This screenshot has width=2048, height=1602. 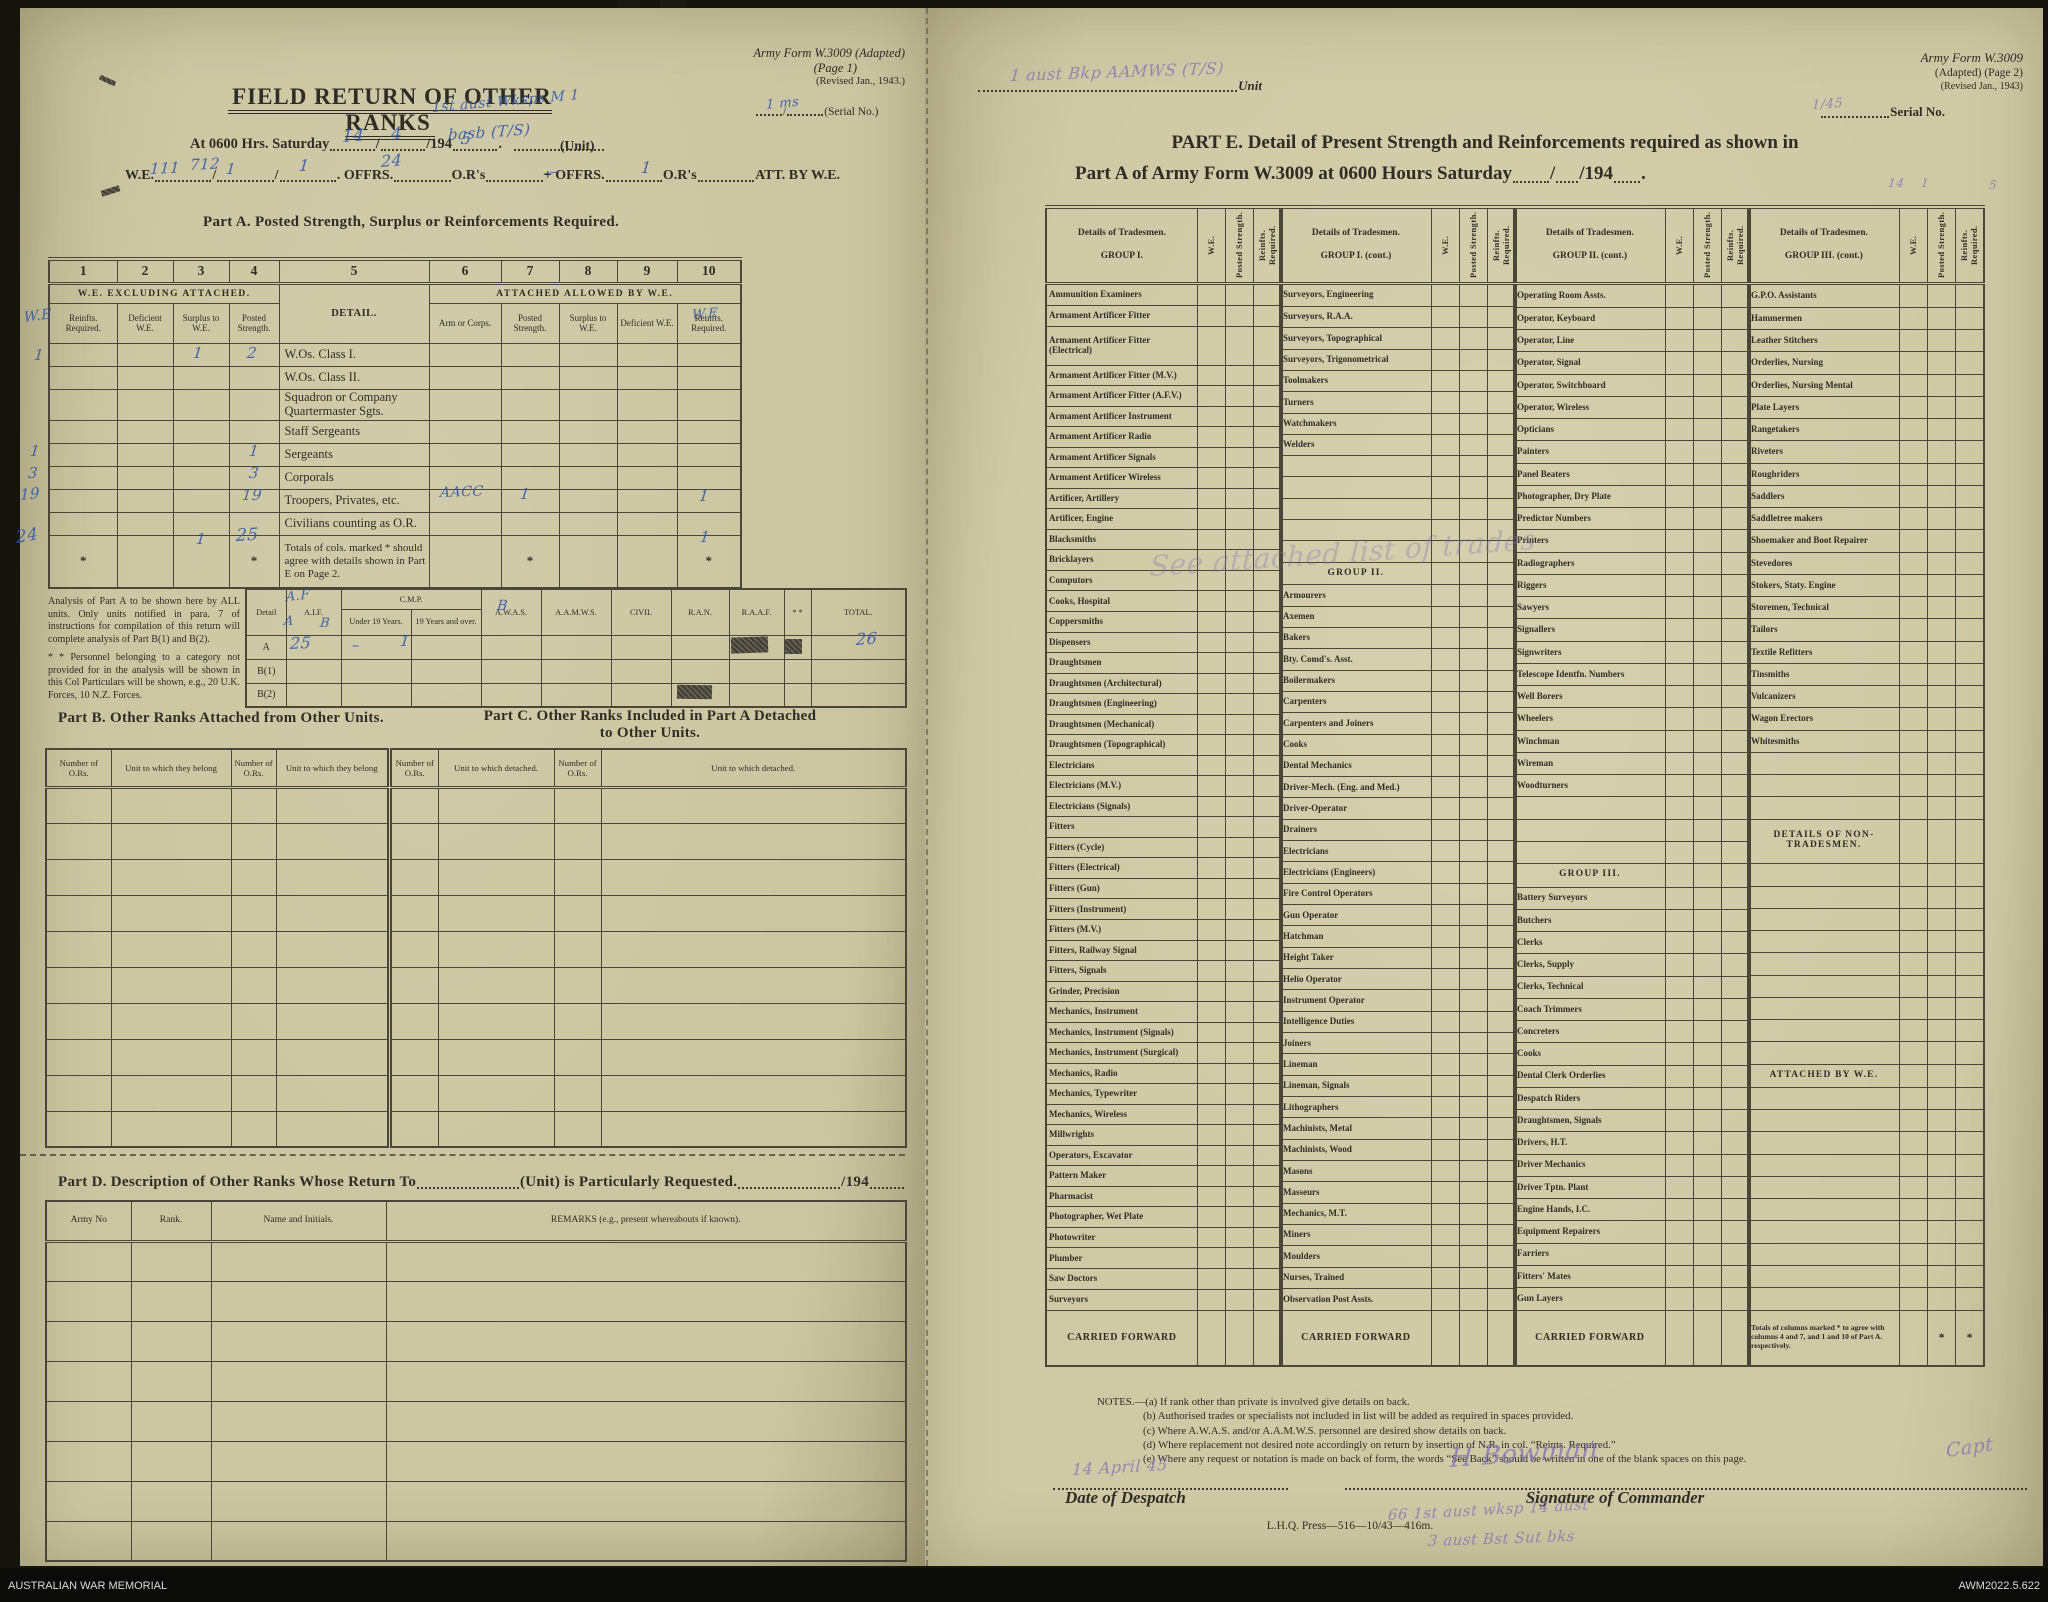 I want to click on tradesman-row: ATTACHED BY W.E., so click(x=1866, y=1075).